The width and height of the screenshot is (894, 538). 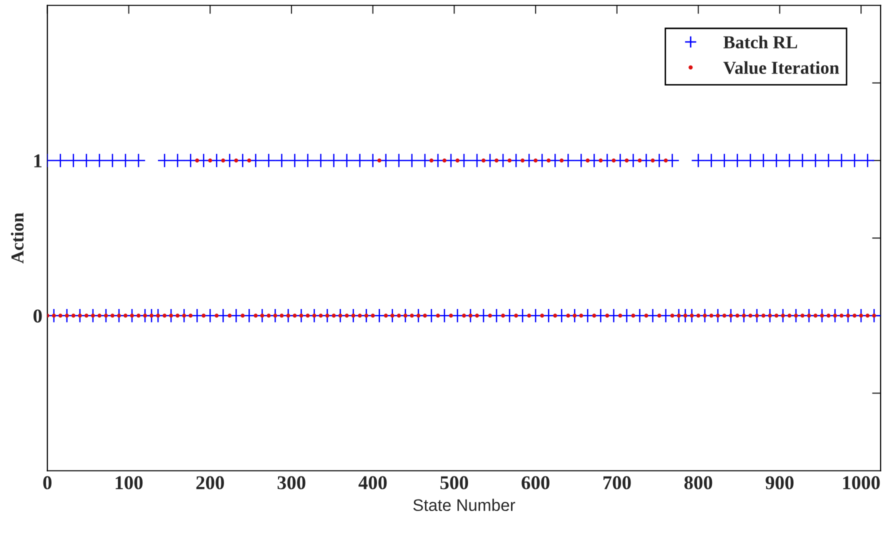 I want to click on x-tick-label: 100, so click(x=129, y=483).